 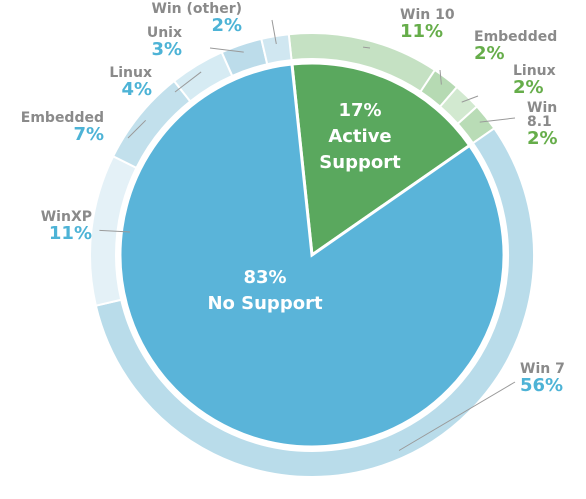 What do you see at coordinates (265, 303) in the screenshot?
I see `no-support-text: No Support` at bounding box center [265, 303].